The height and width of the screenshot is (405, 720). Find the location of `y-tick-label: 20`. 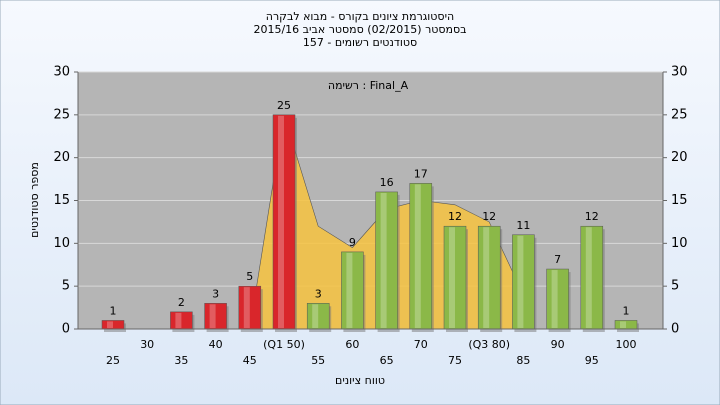

y-tick-label: 20 is located at coordinates (61, 157).